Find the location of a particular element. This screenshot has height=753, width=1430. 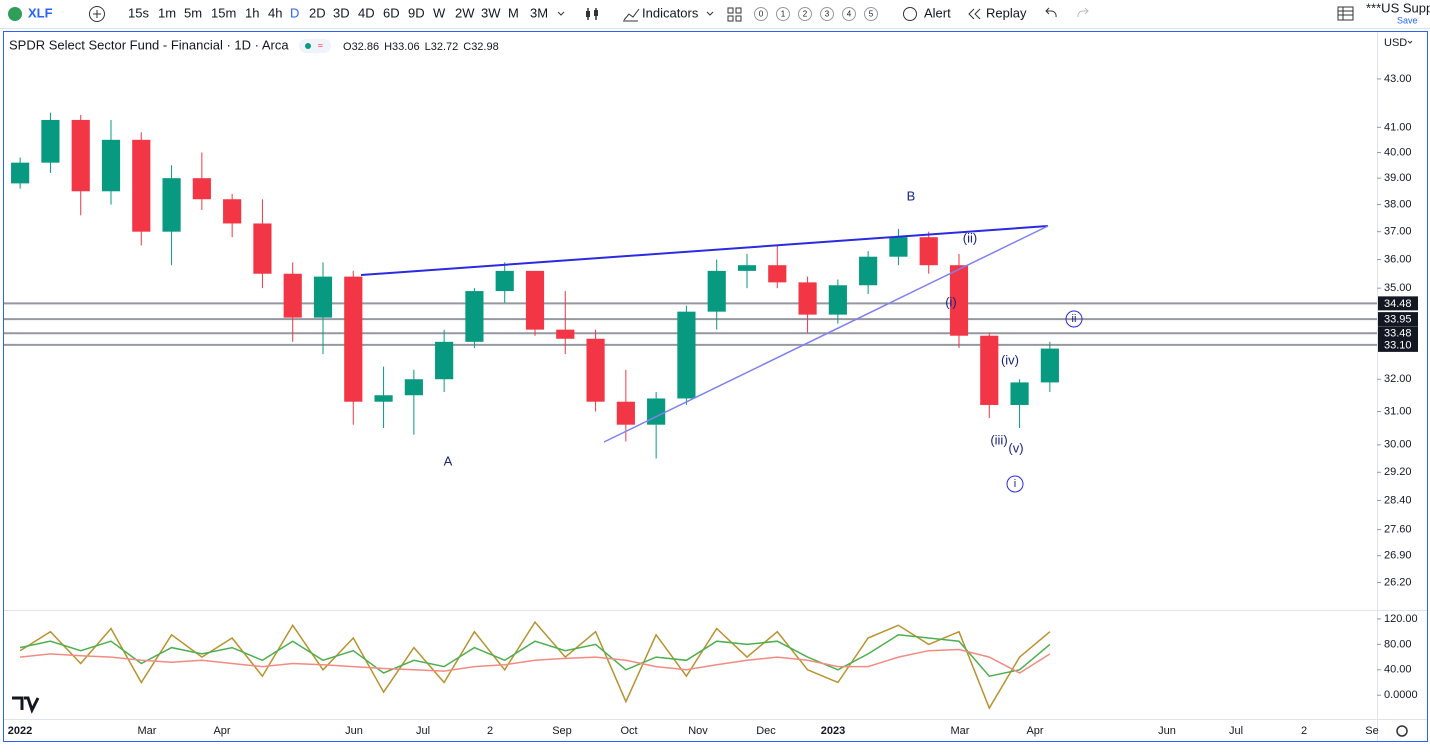

x-tick-label: Sep is located at coordinates (562, 731).